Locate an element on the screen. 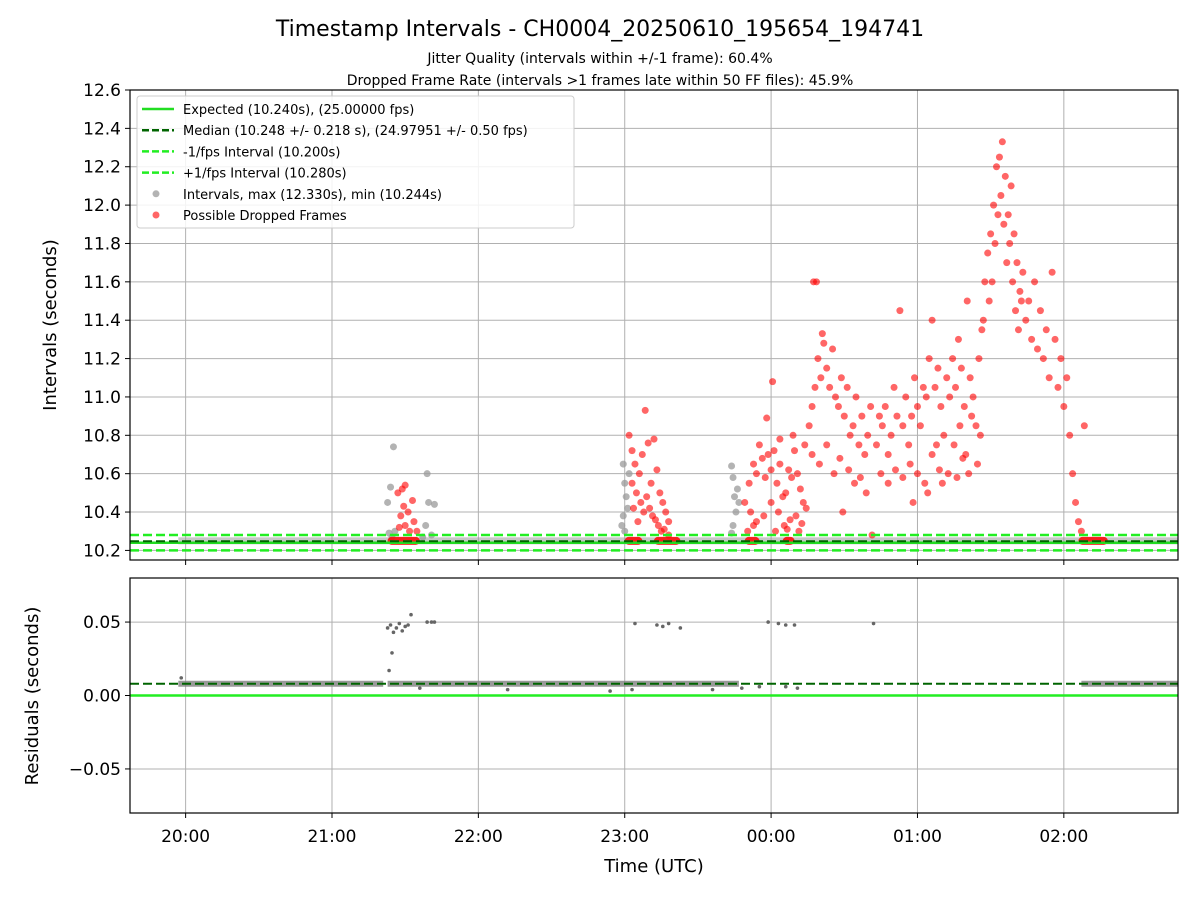  residuals-y-tick-label: 0.05 is located at coordinates (102, 623).